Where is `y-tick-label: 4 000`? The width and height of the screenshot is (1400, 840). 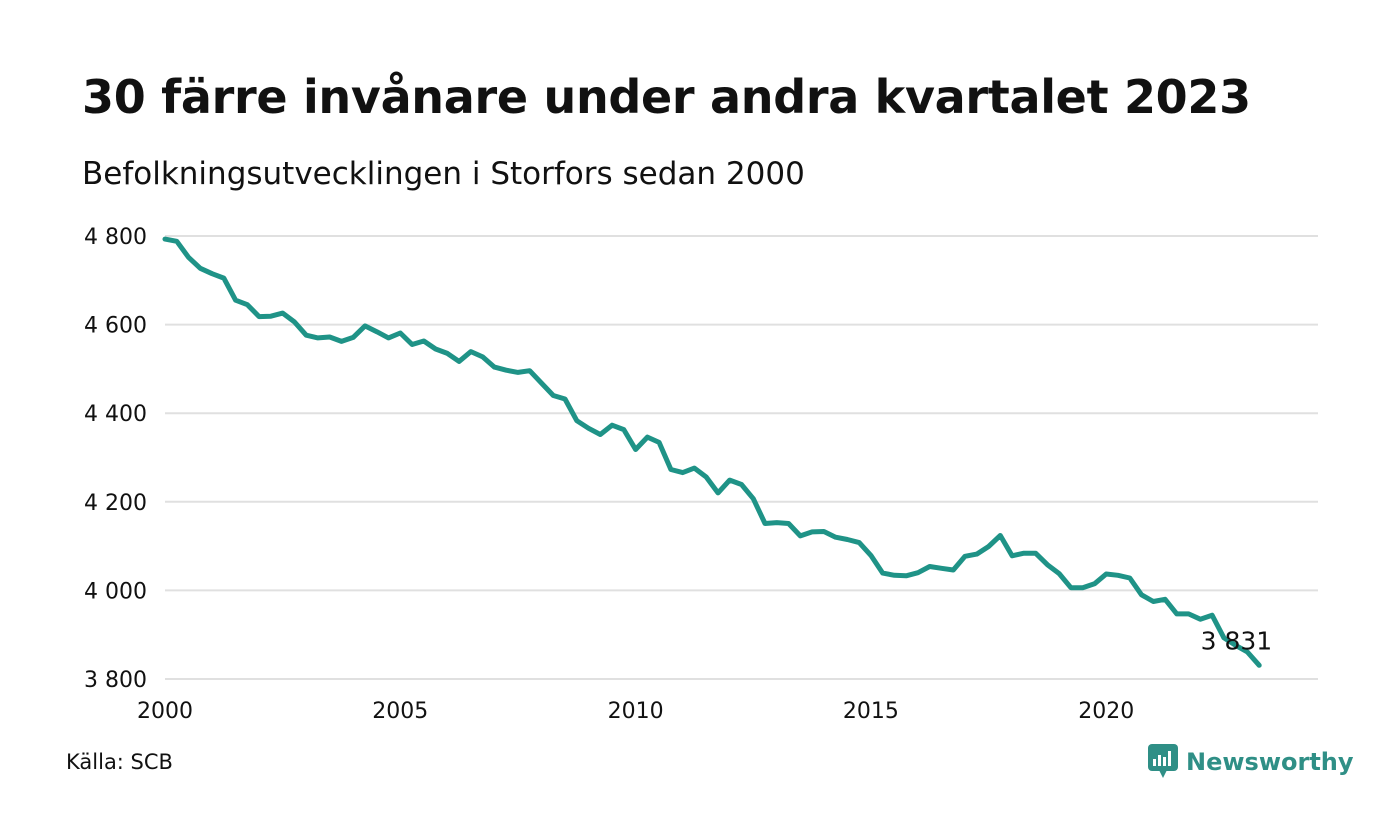 y-tick-label: 4 000 is located at coordinates (115, 591).